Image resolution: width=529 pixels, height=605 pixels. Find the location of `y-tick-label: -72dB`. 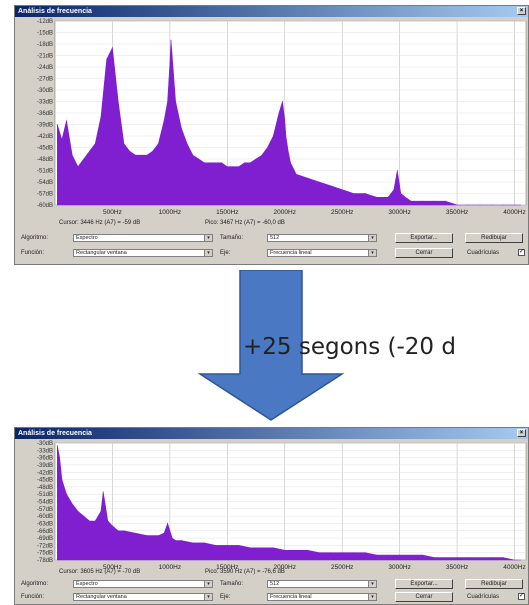

y-tick-label: -72dB is located at coordinates (45, 546).